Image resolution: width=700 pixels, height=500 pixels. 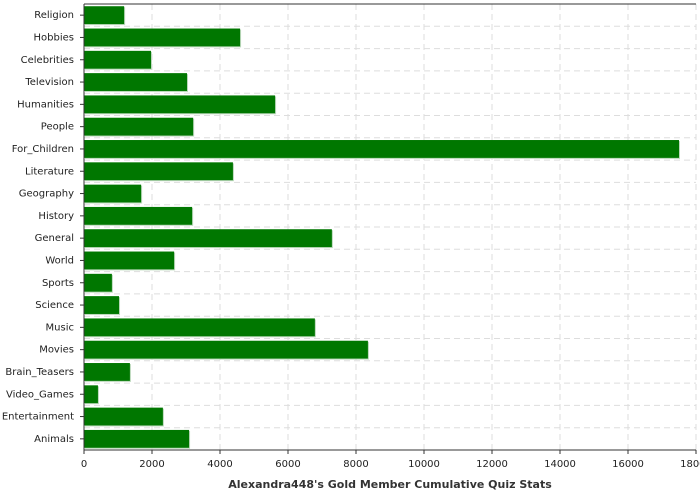 What do you see at coordinates (47, 60) in the screenshot?
I see `y-tick-label: Celebrities` at bounding box center [47, 60].